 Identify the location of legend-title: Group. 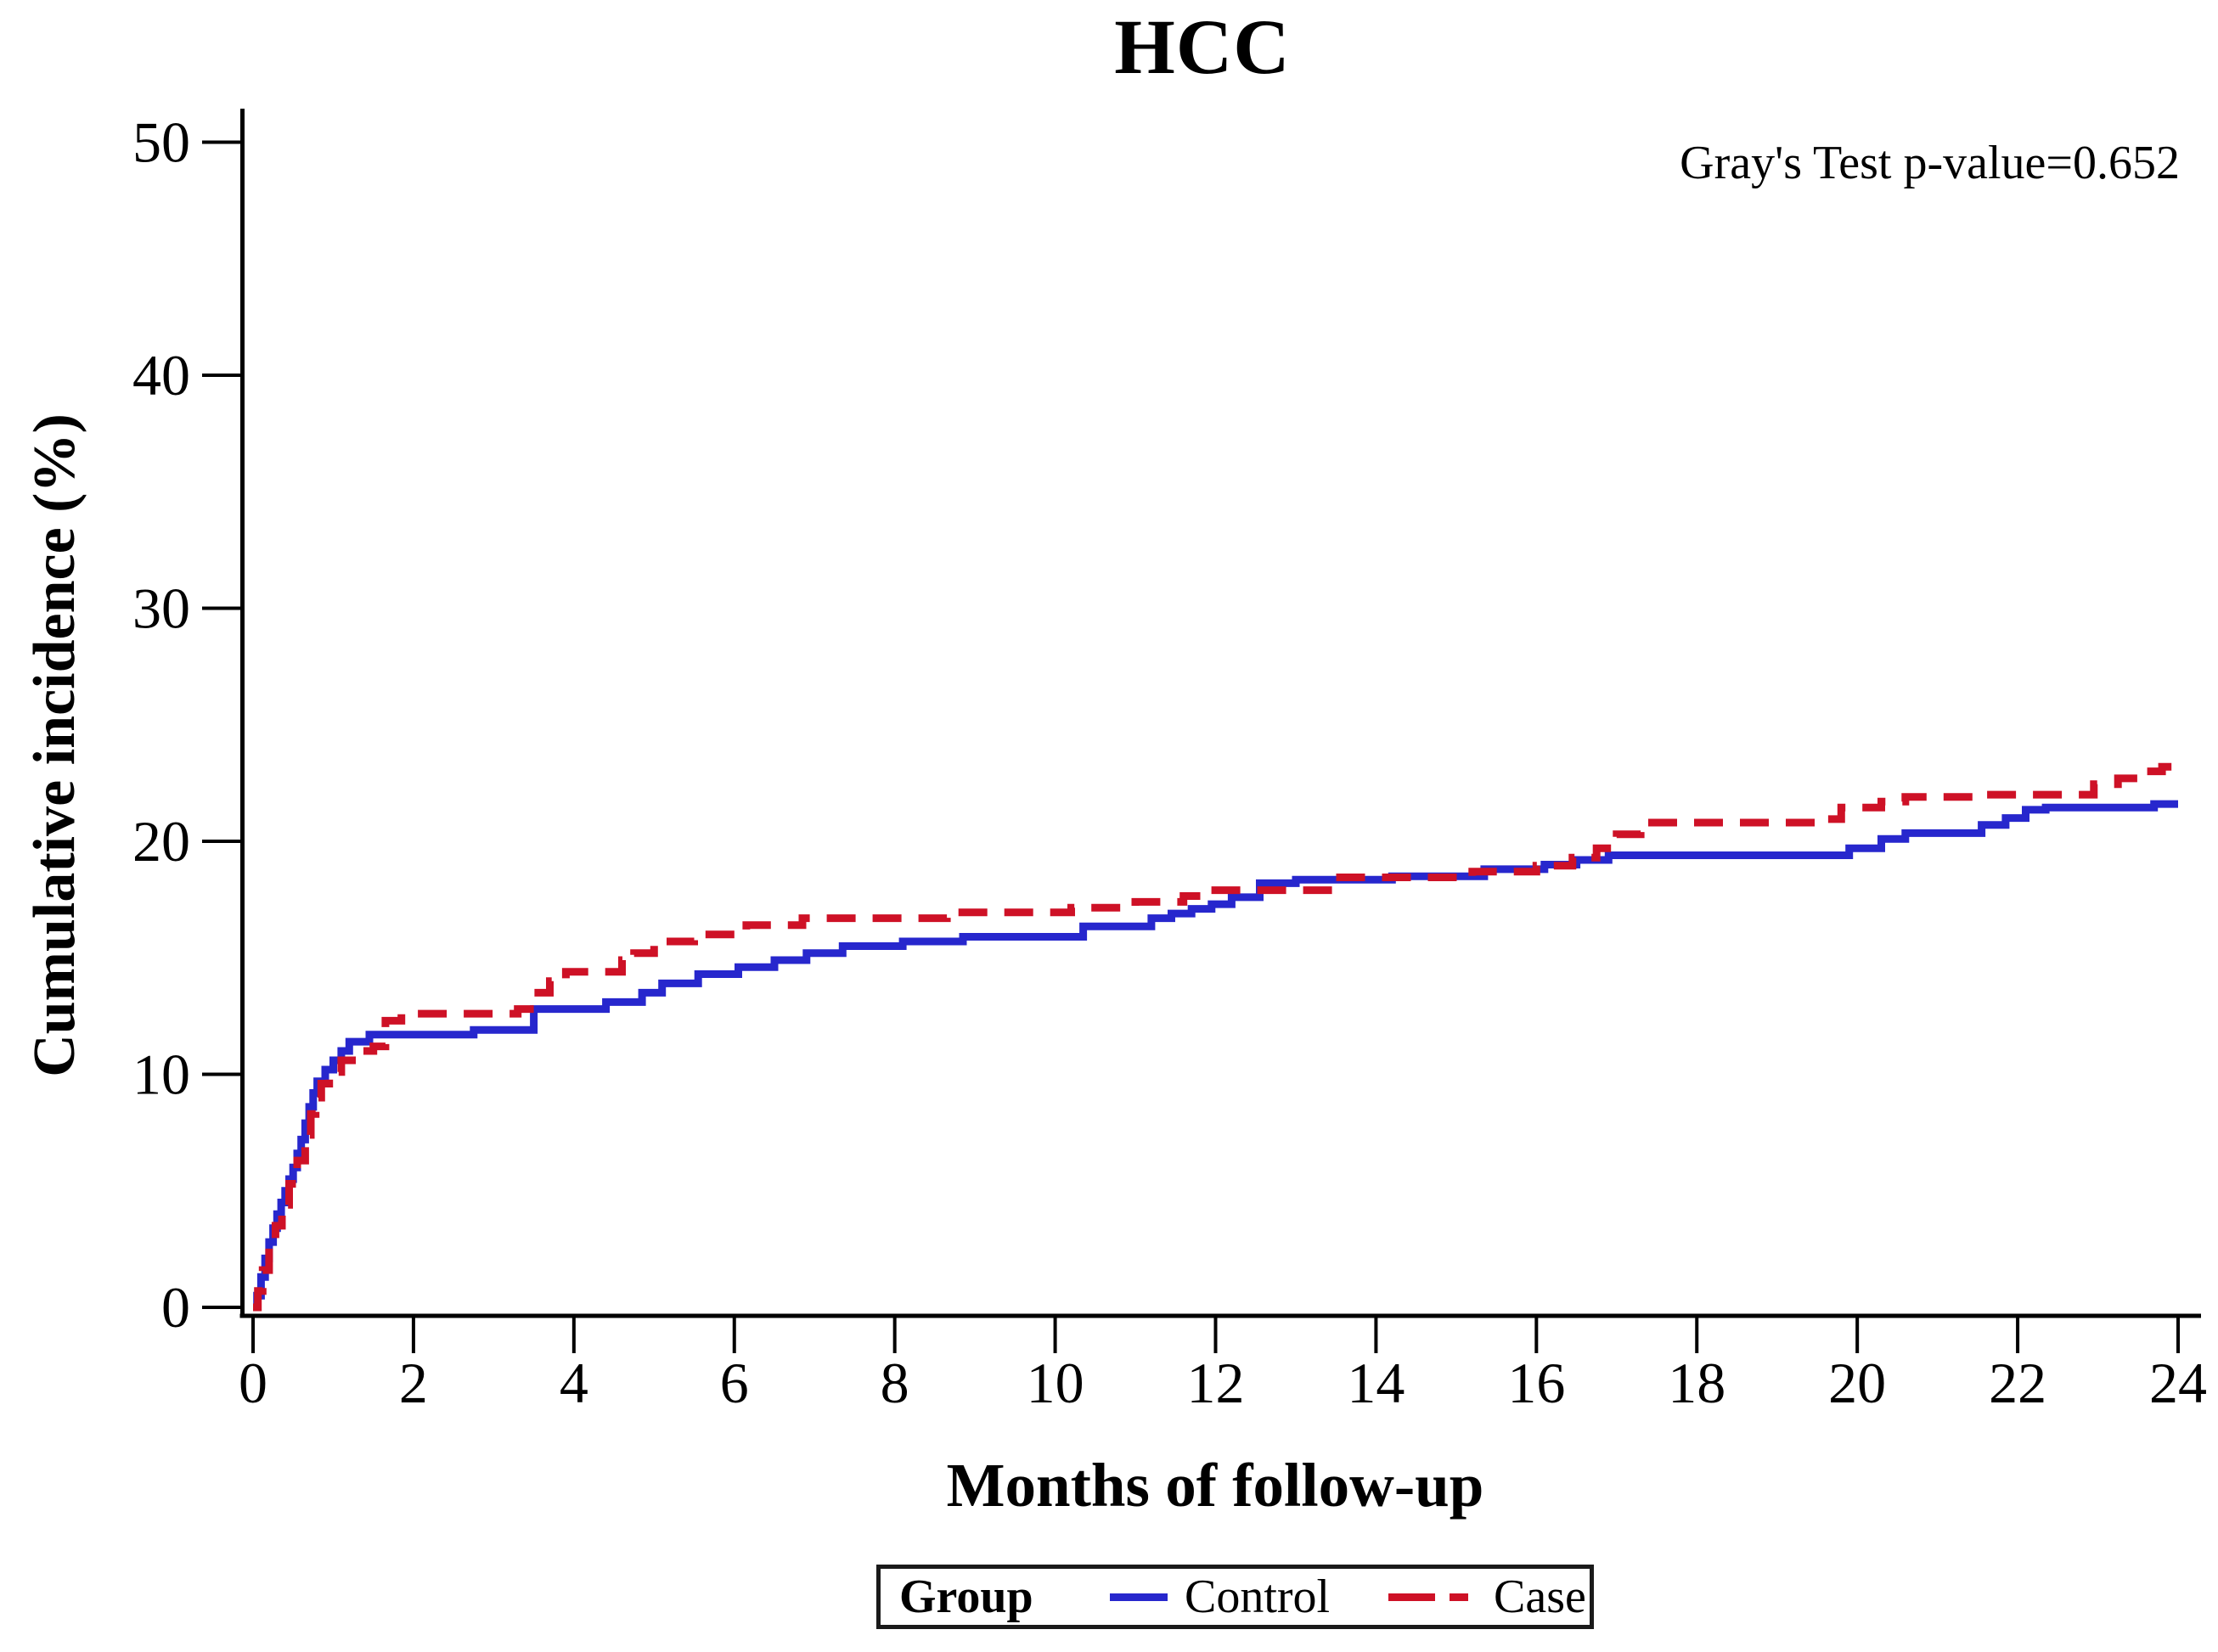
(966, 1597).